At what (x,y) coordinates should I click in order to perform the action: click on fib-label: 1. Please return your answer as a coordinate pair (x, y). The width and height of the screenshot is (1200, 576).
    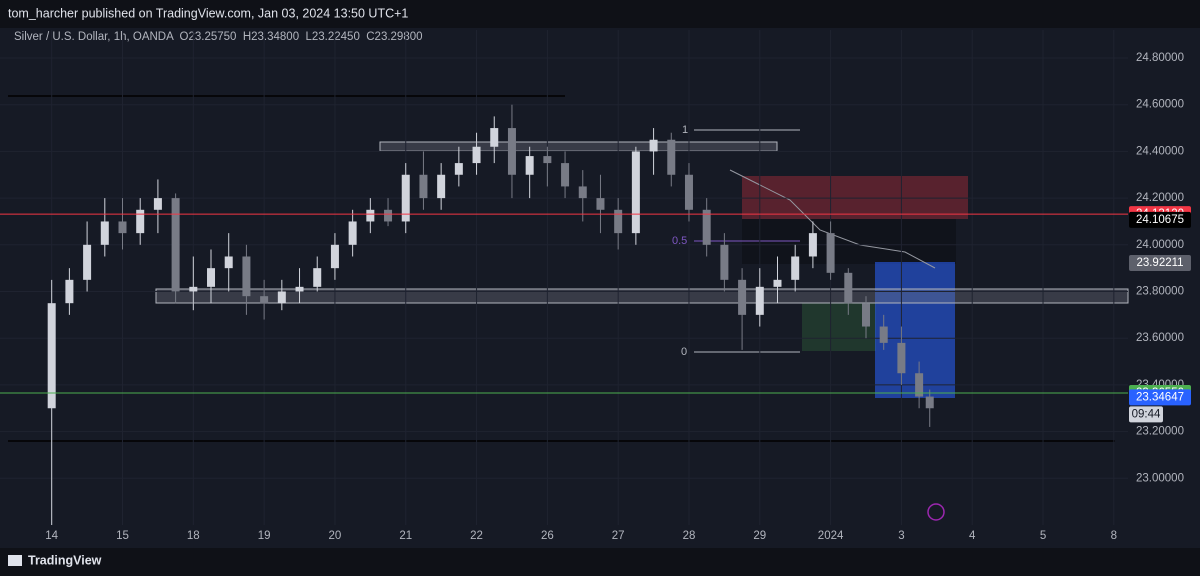
    Looking at the image, I should click on (685, 130).